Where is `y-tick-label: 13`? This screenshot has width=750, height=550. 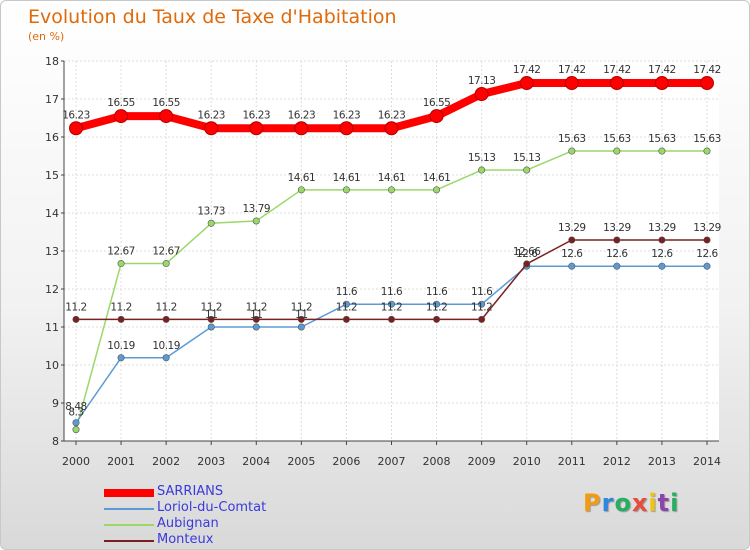 y-tick-label: 13 is located at coordinates (52, 251).